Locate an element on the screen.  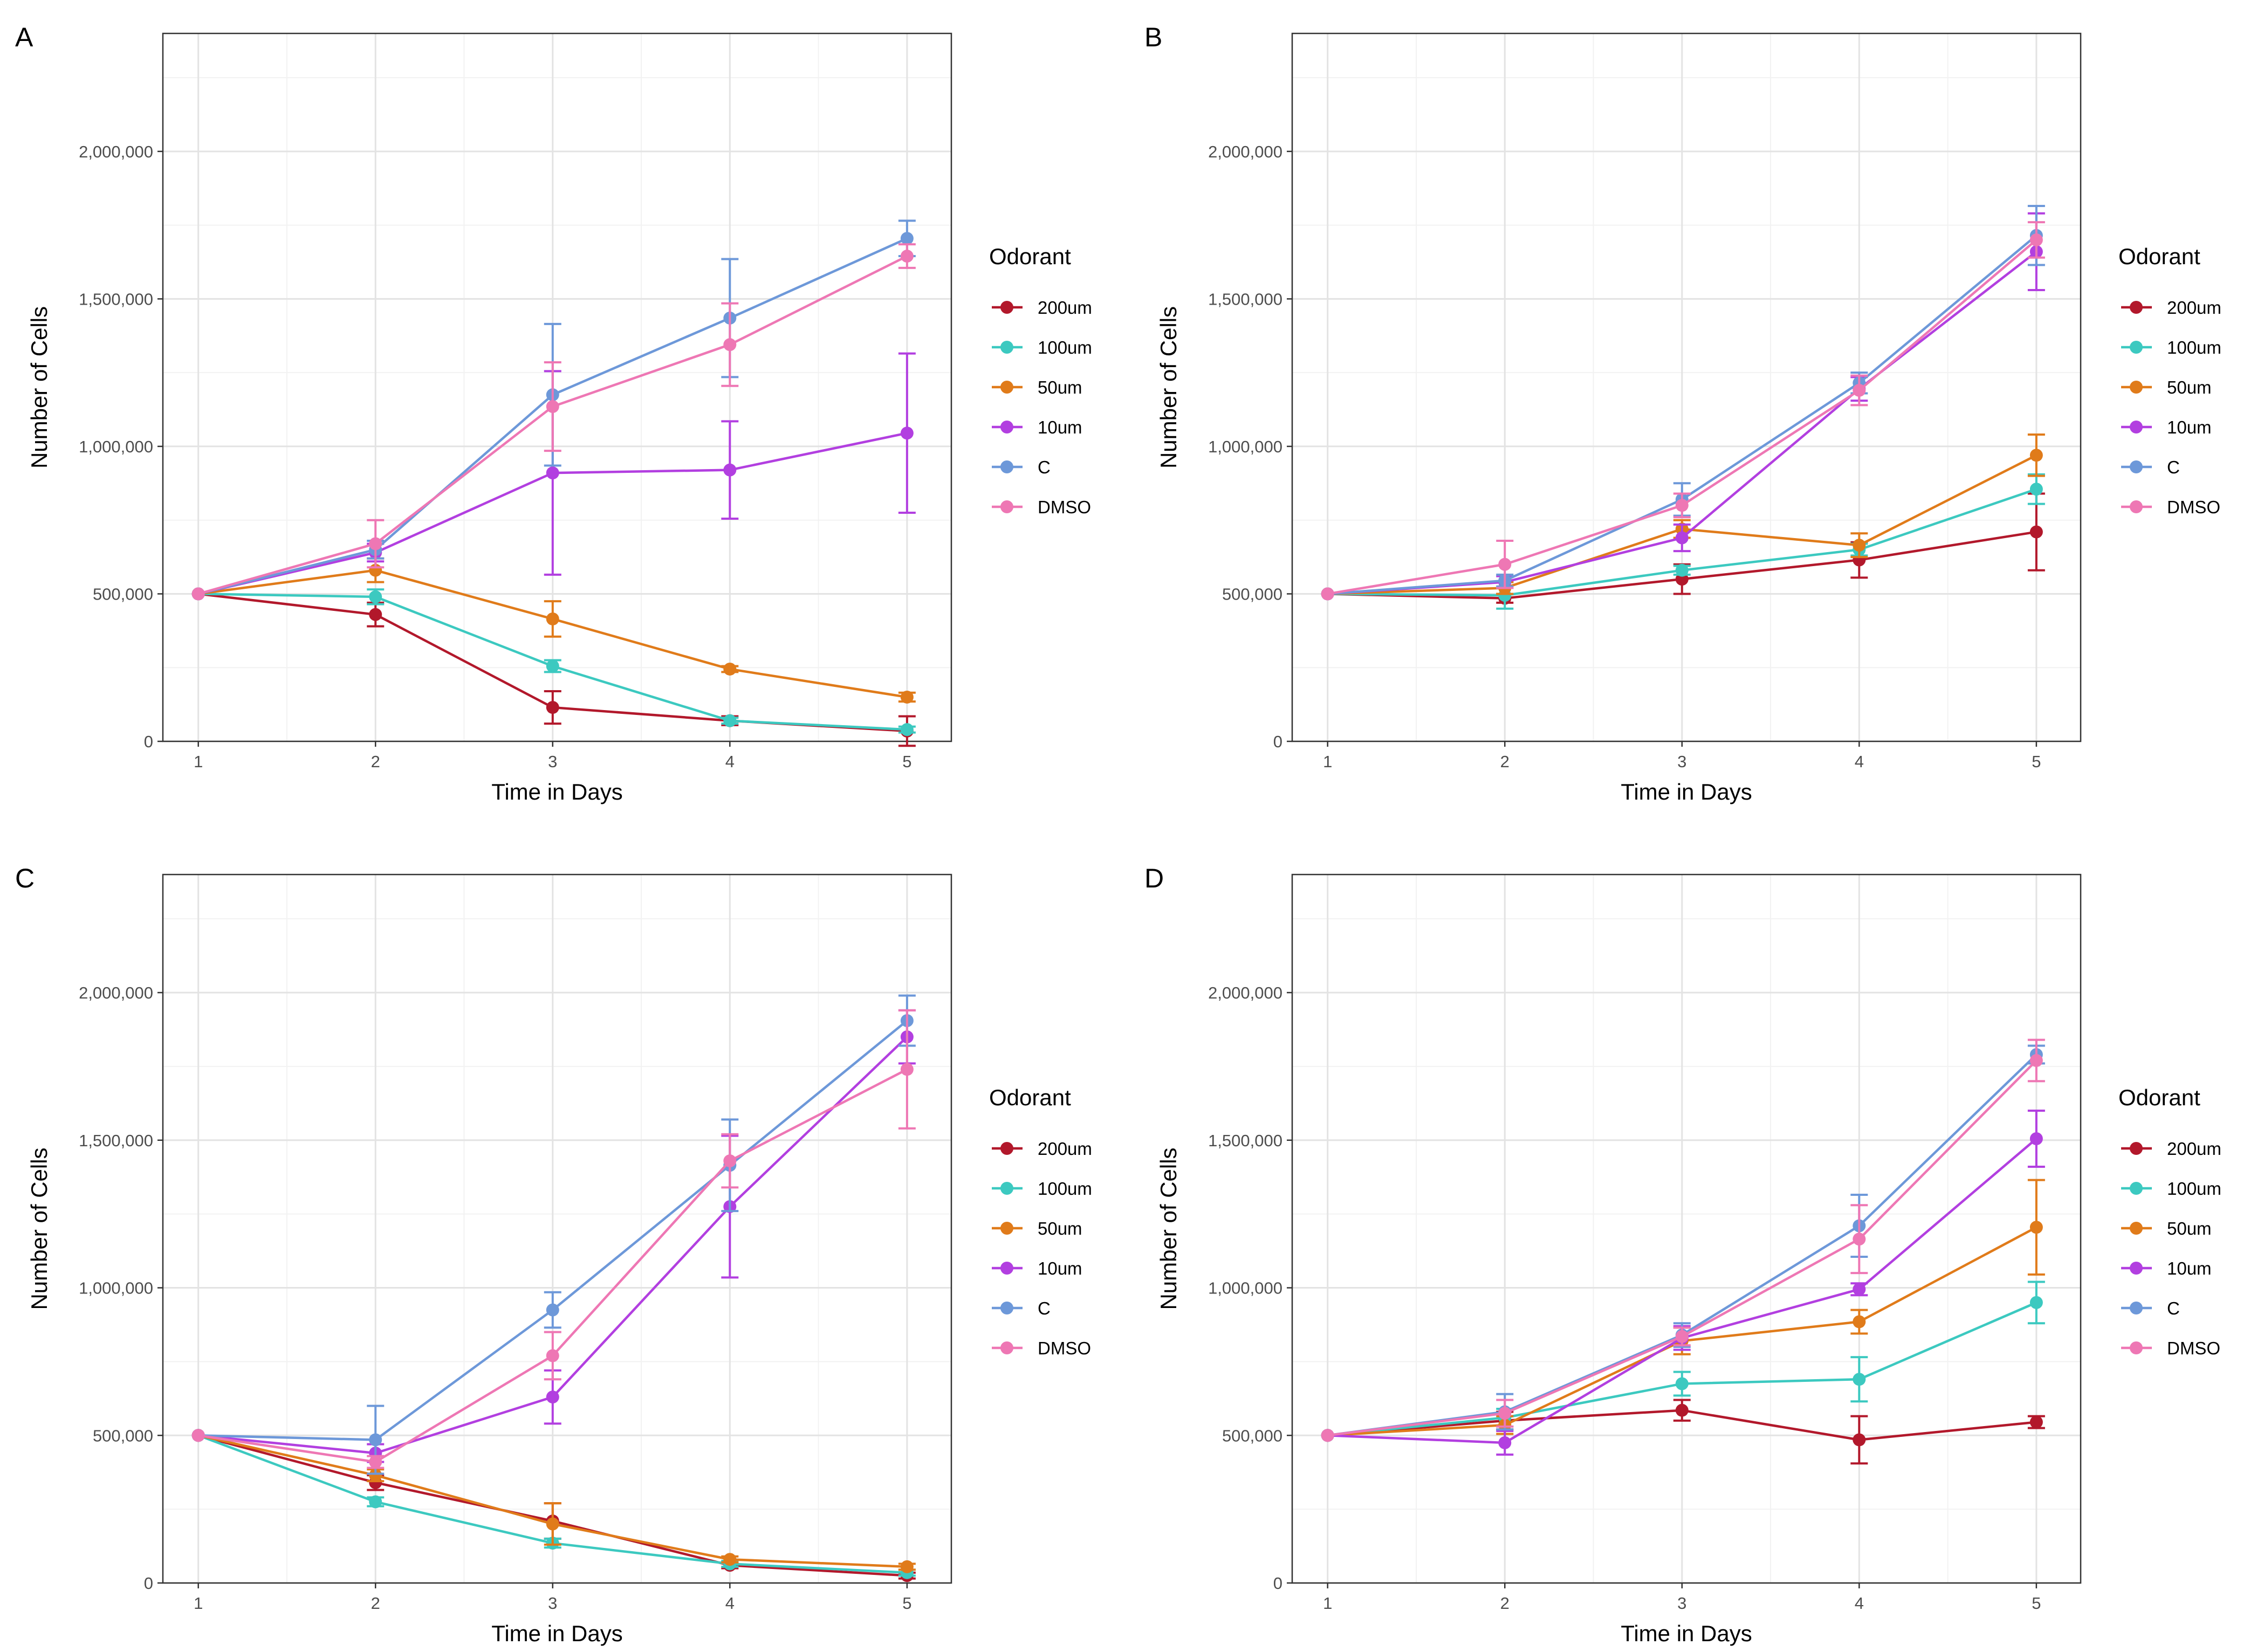
y-tick-label: 1,500,000 is located at coordinates (116, 1140).